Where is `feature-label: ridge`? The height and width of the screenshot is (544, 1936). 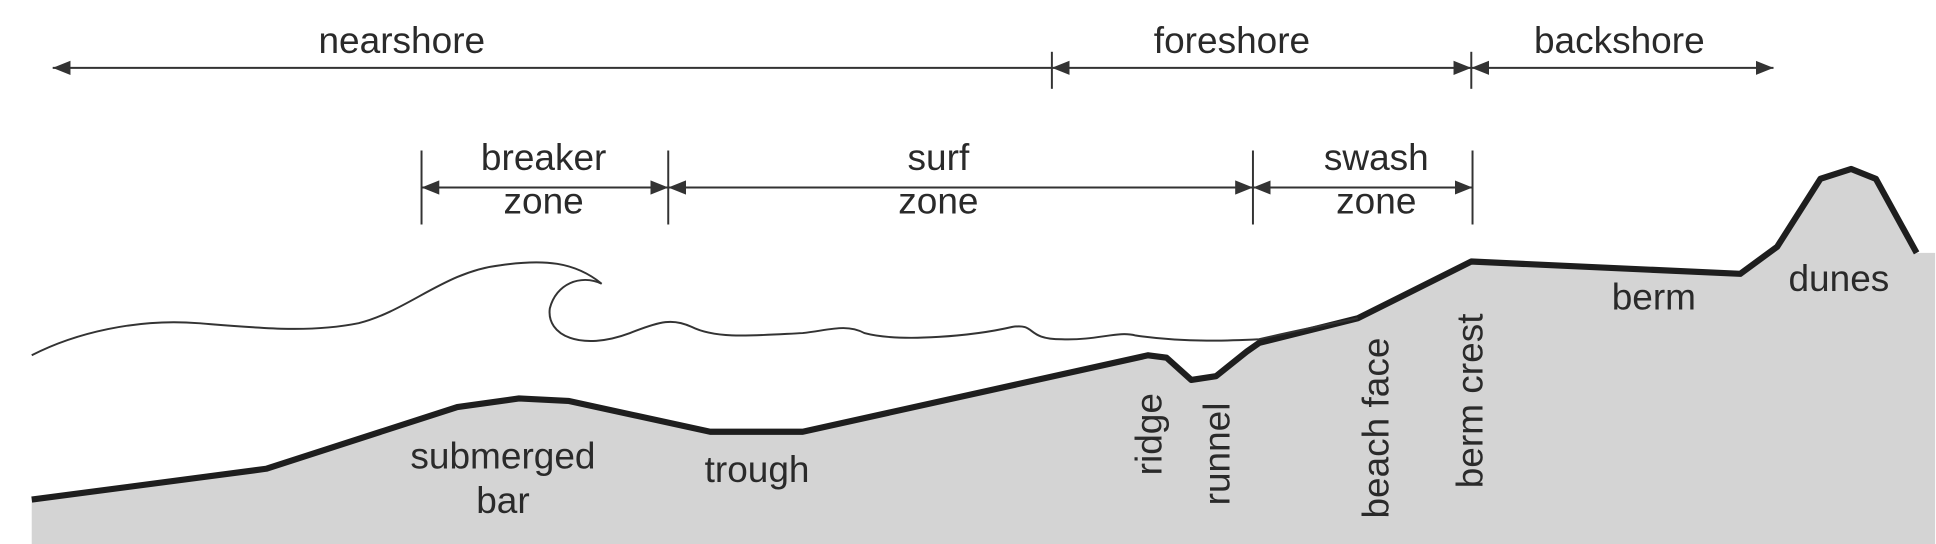 feature-label: ridge is located at coordinates (1149, 434).